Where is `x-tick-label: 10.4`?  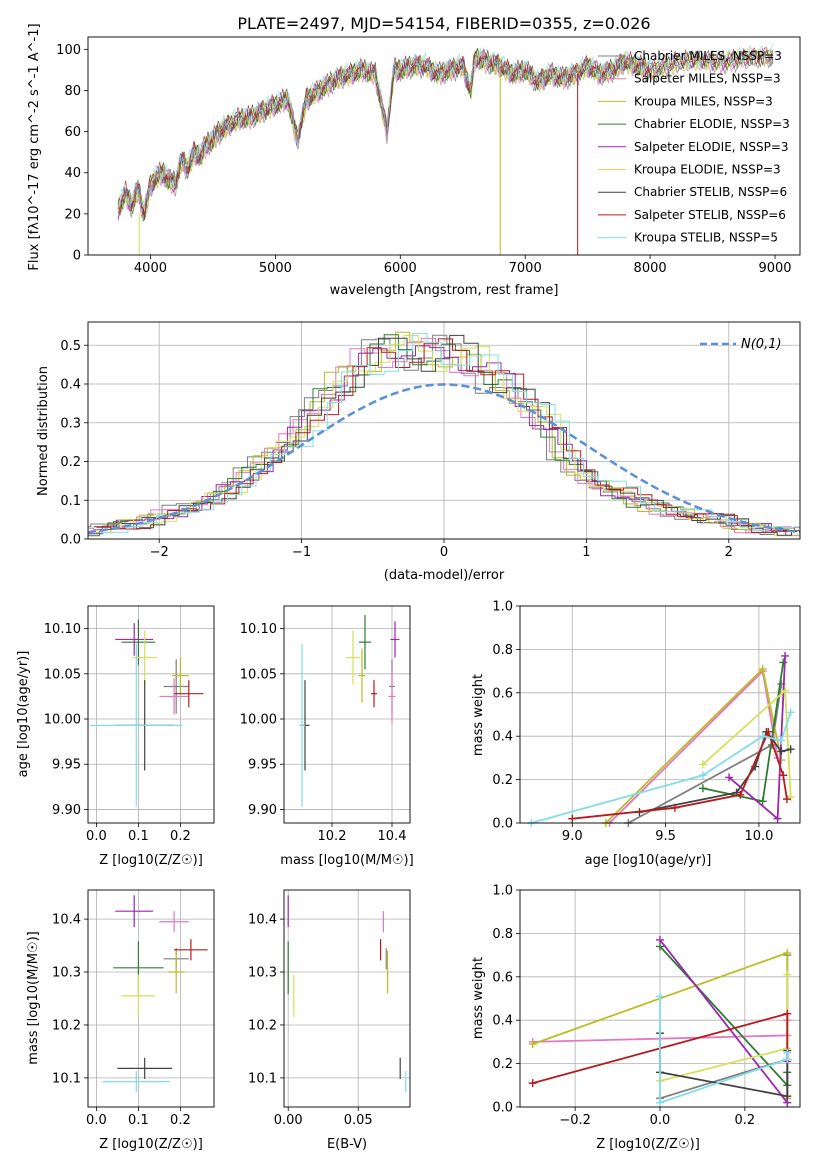 x-tick-label: 10.4 is located at coordinates (392, 836).